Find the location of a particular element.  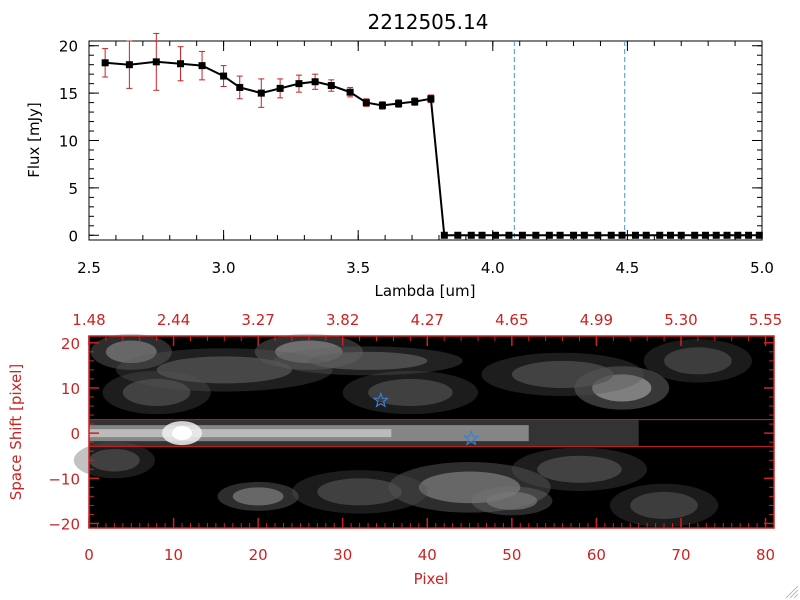

y-tick-label: 15 is located at coordinates (68, 94).